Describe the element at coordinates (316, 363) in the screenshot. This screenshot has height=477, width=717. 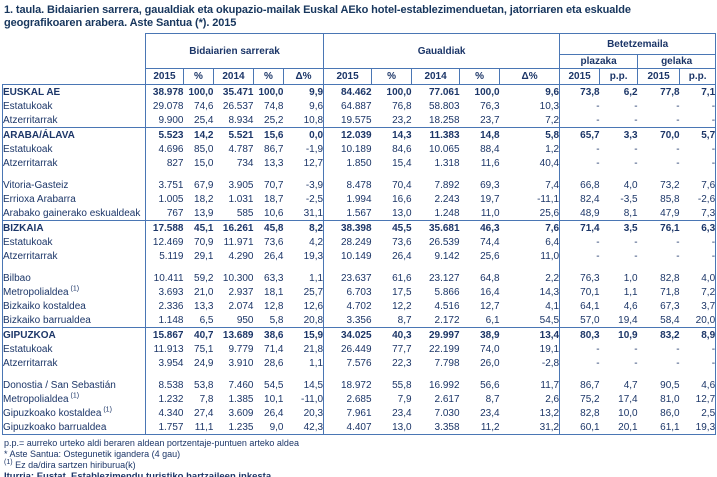
I see `table-cell: 1,1` at that location.